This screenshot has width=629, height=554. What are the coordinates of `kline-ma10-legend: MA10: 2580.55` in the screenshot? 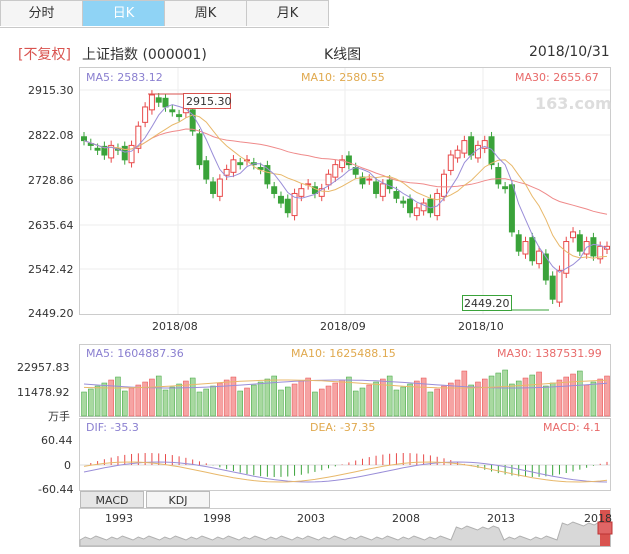 It's located at (343, 77).